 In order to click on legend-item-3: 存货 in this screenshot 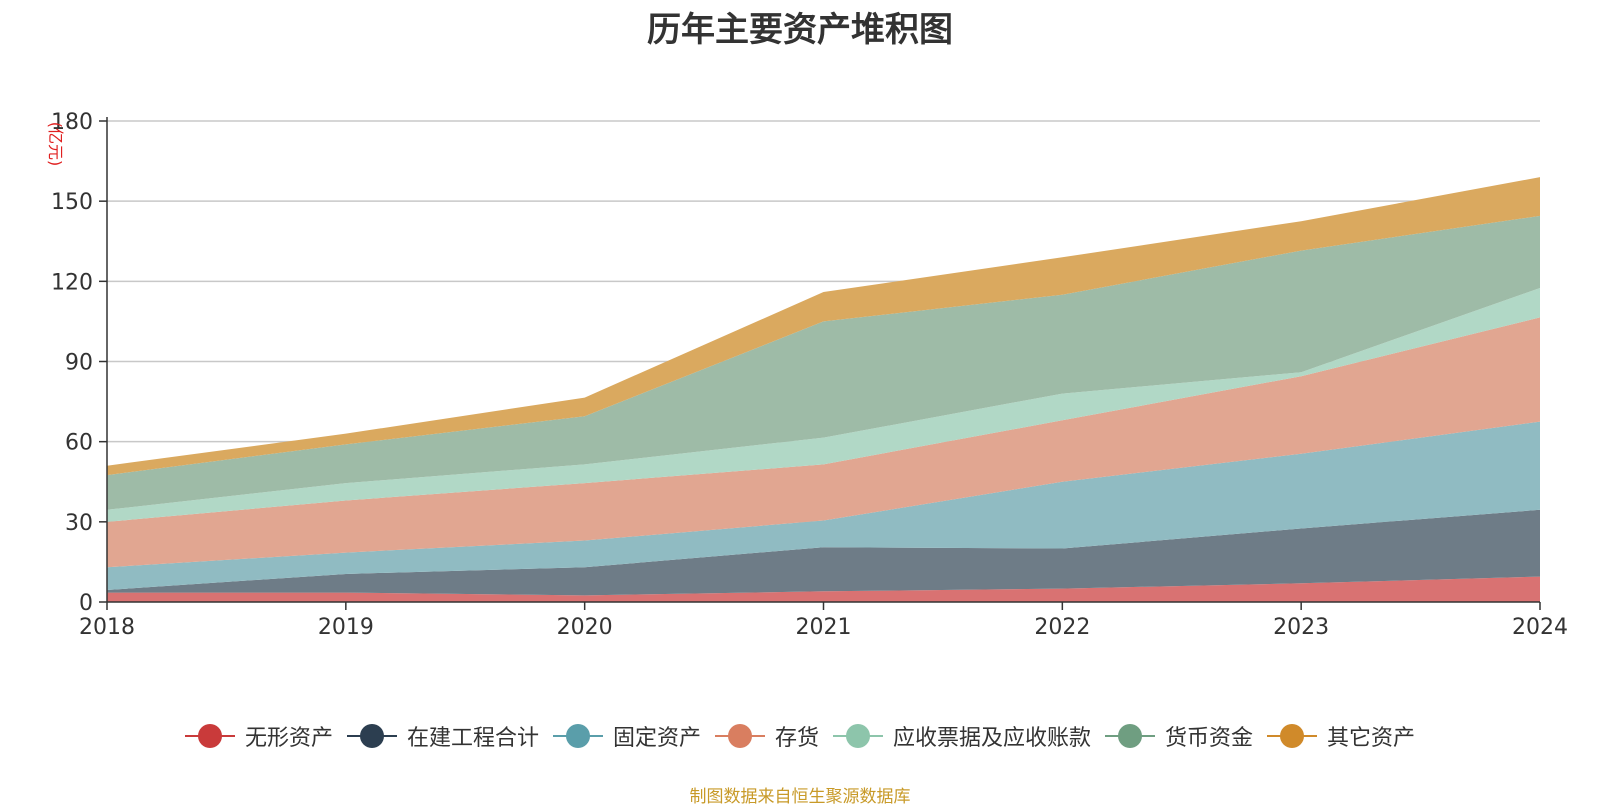, I will do `click(766, 736)`.